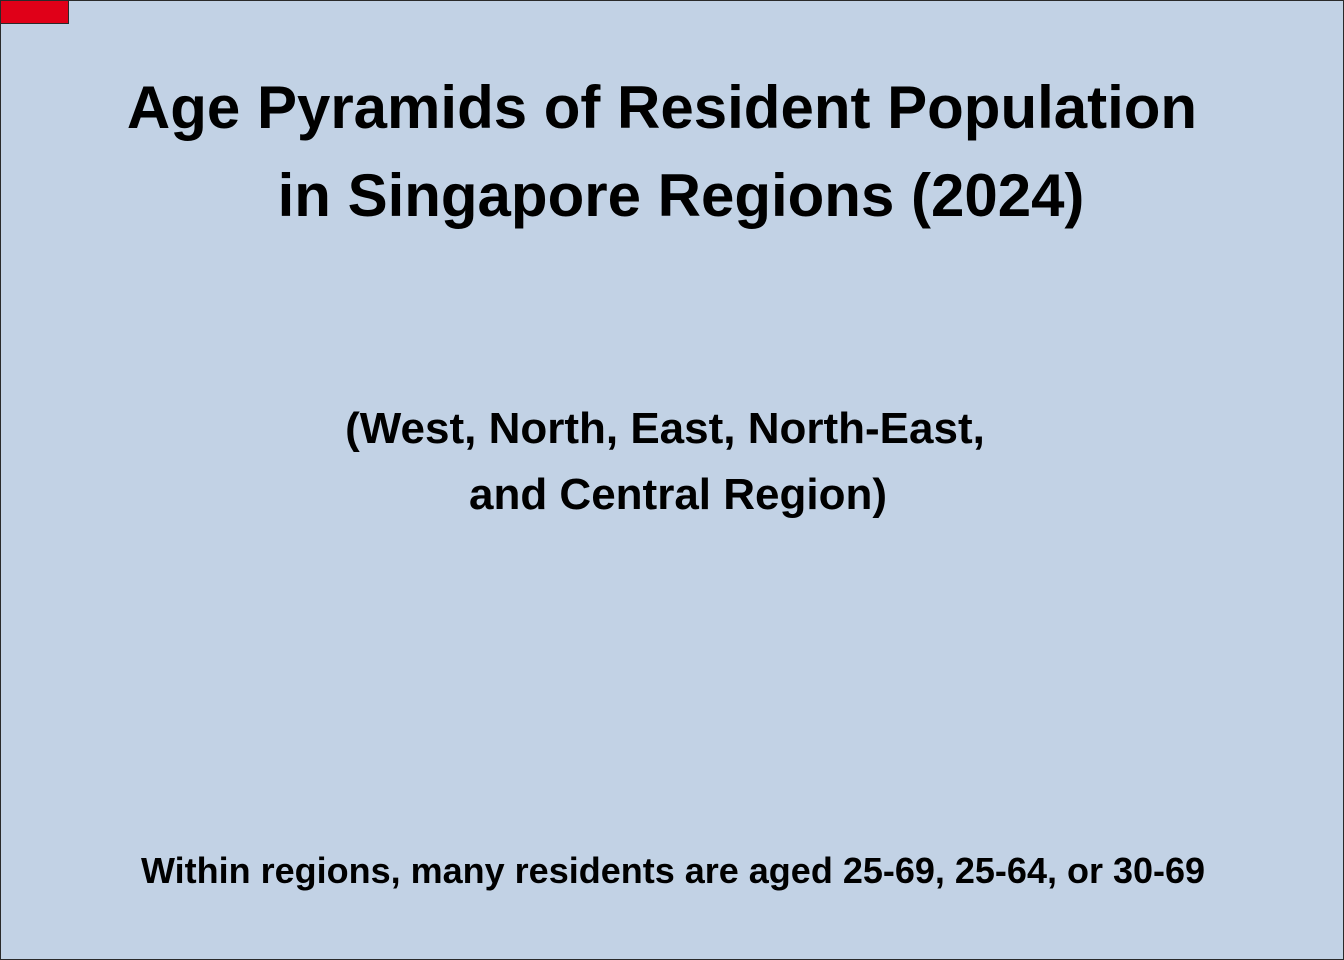  What do you see at coordinates (678, 494) in the screenshot?
I see `slide-subtitle-line-2: and Central Region)` at bounding box center [678, 494].